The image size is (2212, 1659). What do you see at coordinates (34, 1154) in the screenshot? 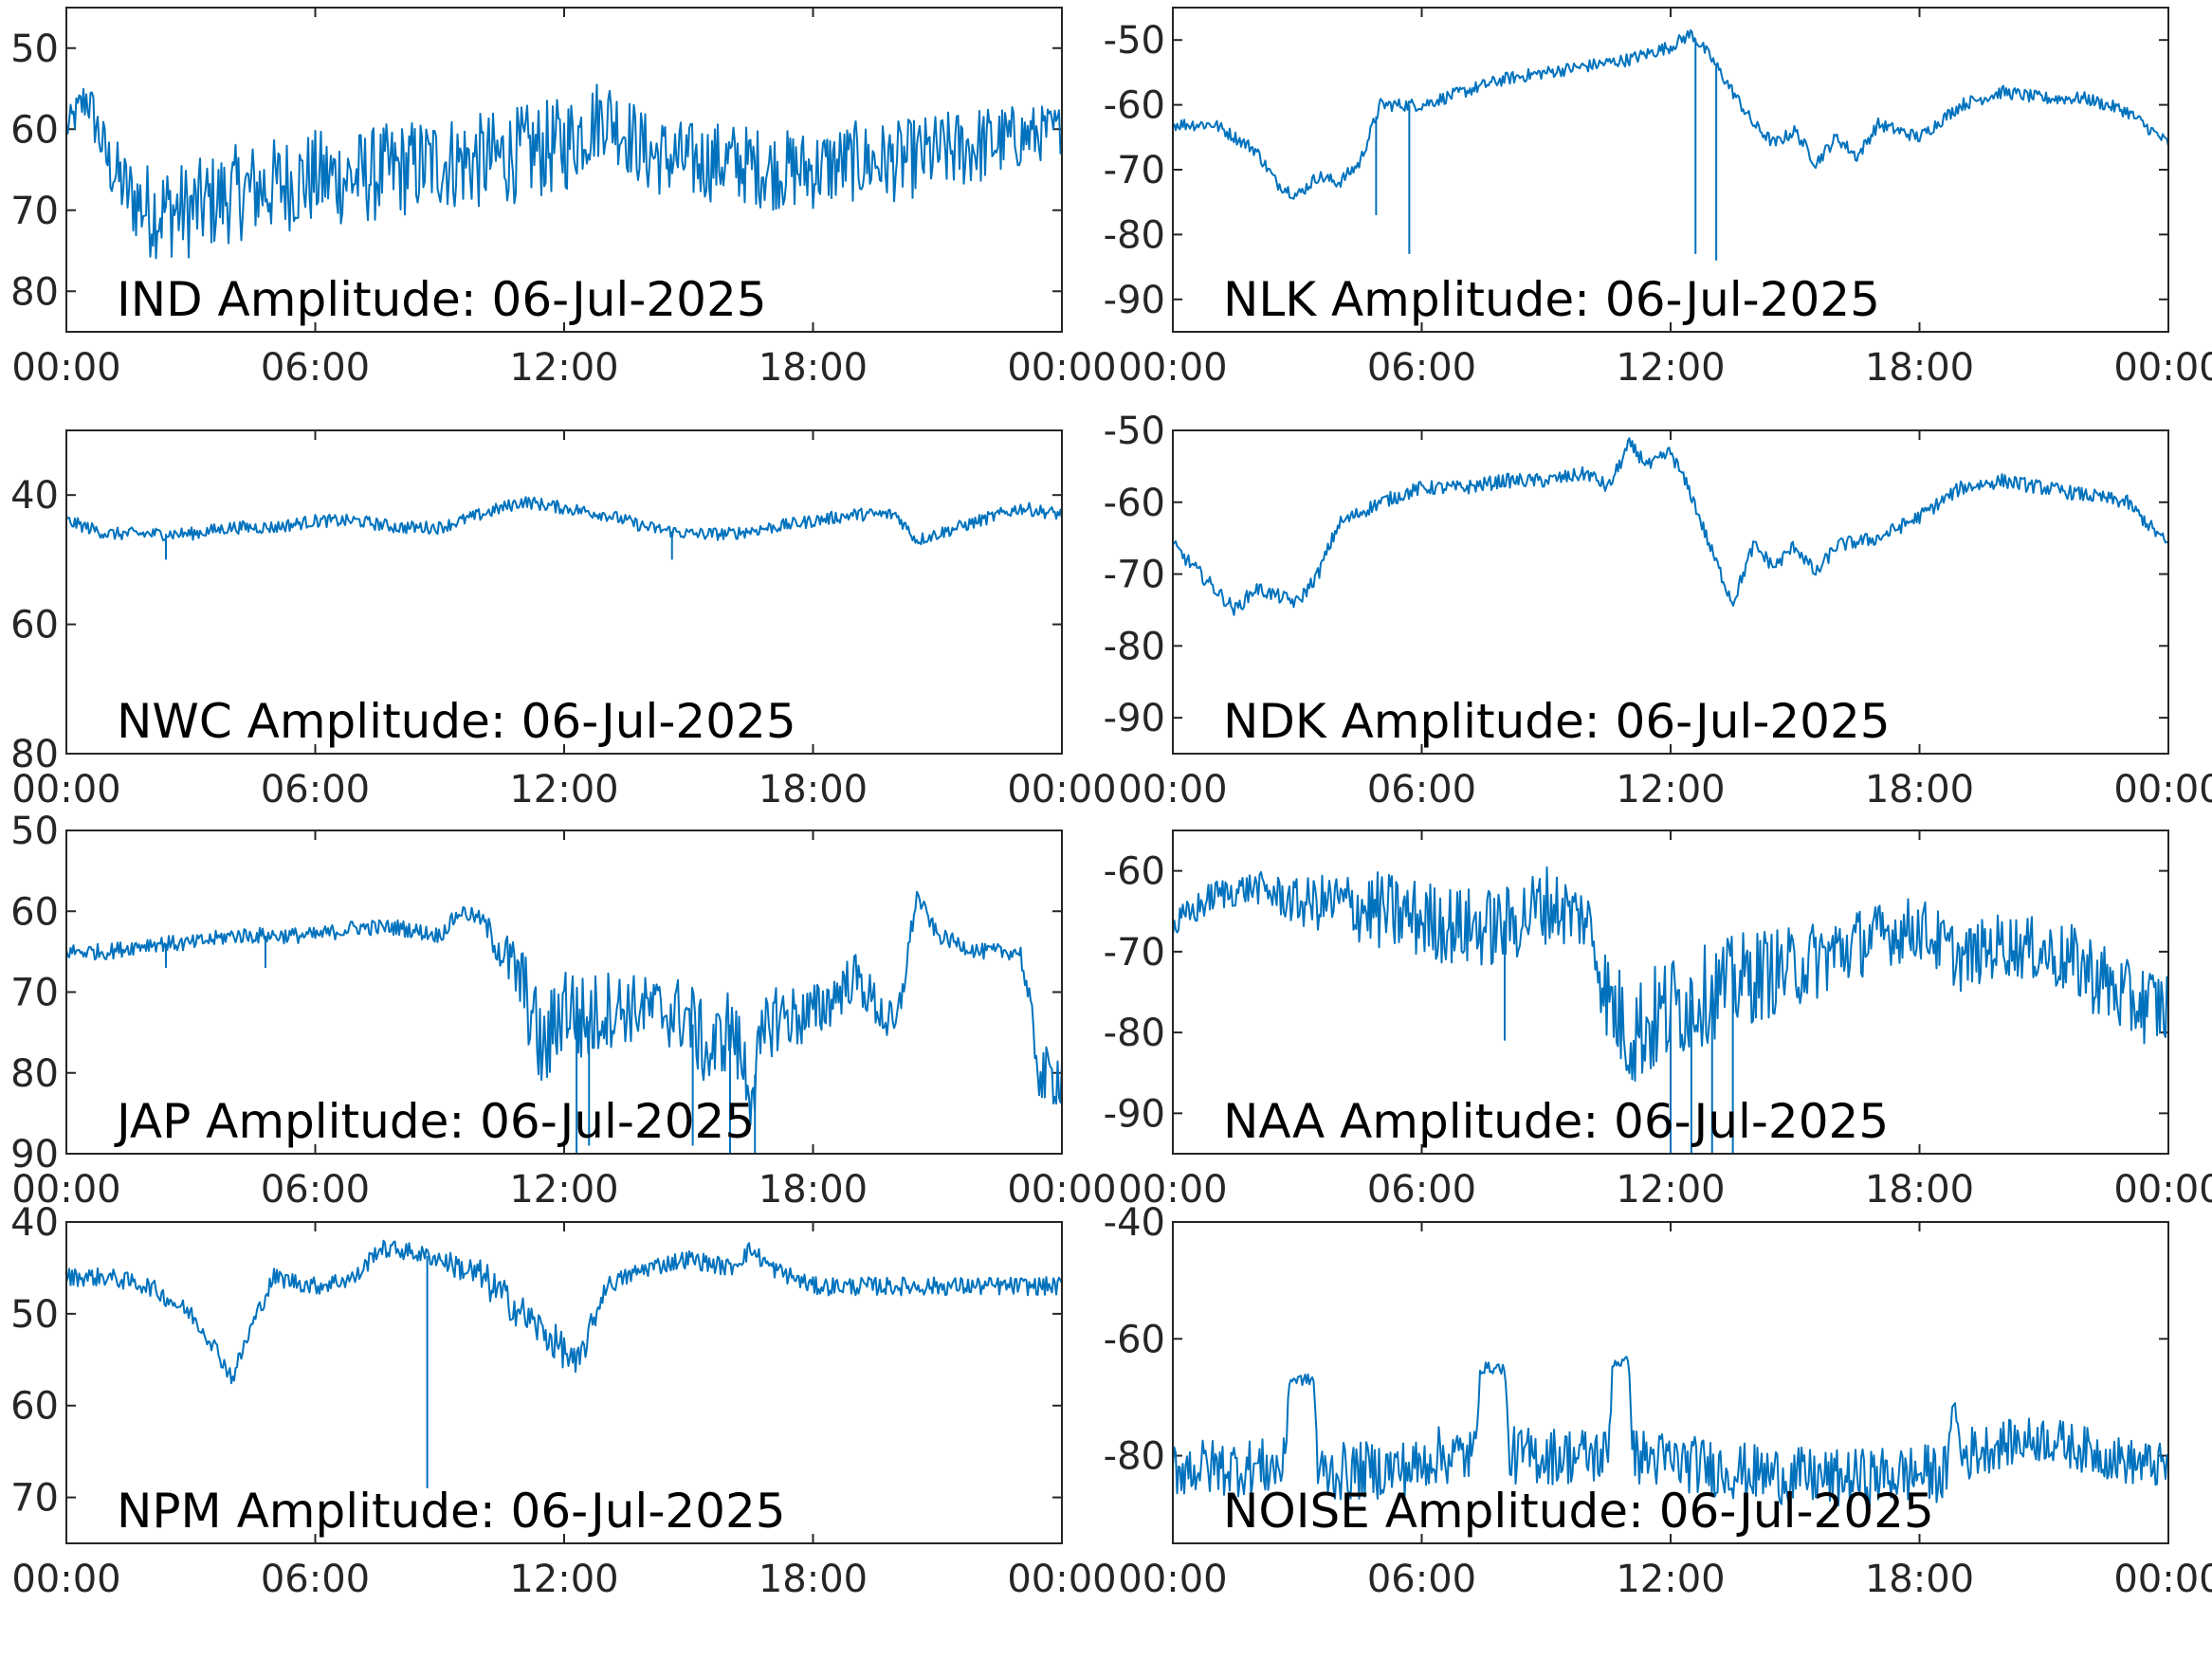
I see `y-tick-label: 90` at bounding box center [34, 1154].